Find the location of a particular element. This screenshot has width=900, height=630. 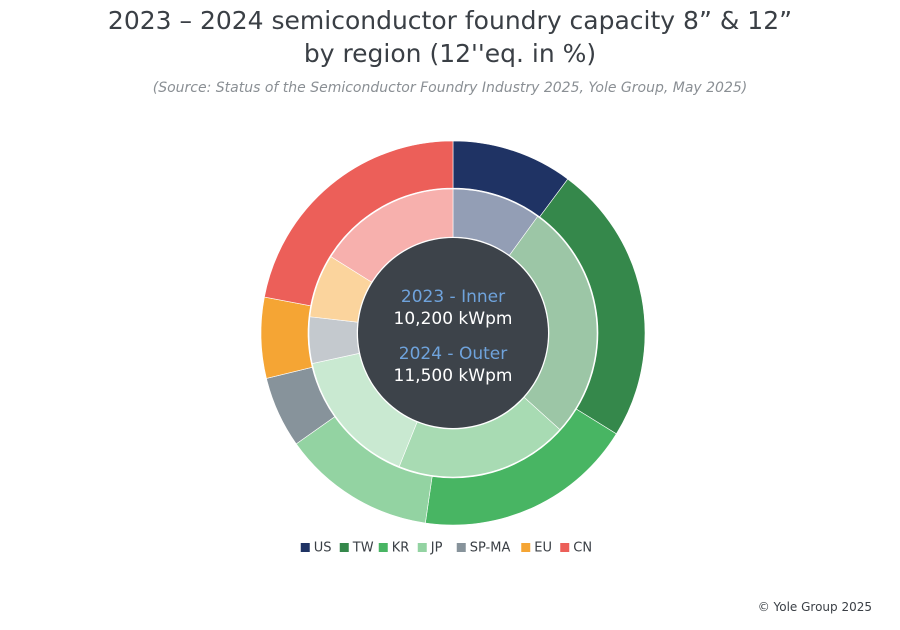

legend-label: TW is located at coordinates (363, 548).